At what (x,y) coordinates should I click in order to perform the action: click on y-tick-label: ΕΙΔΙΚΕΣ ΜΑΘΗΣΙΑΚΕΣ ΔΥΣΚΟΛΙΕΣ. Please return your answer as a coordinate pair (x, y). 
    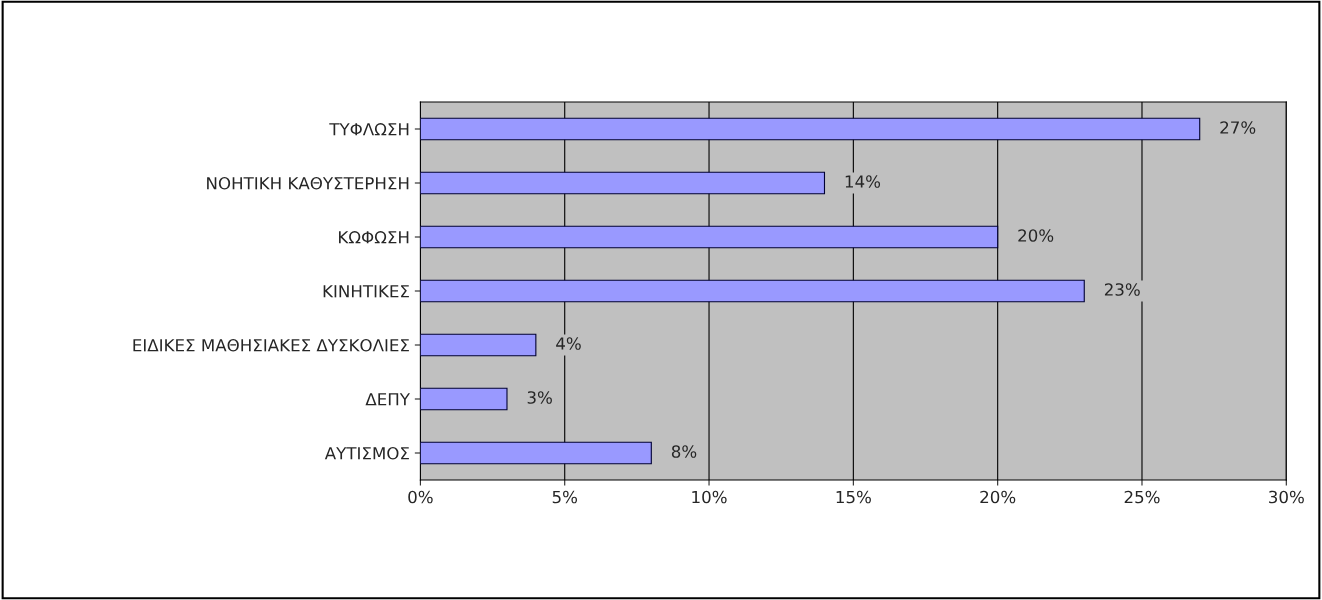
    Looking at the image, I should click on (271, 345).